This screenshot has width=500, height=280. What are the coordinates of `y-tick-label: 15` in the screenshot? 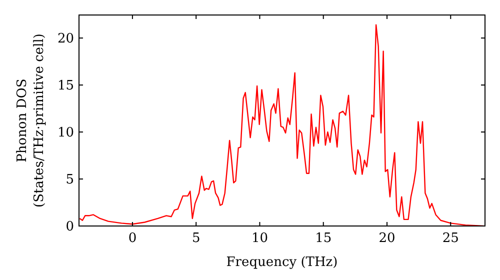 It's located at (65, 86).